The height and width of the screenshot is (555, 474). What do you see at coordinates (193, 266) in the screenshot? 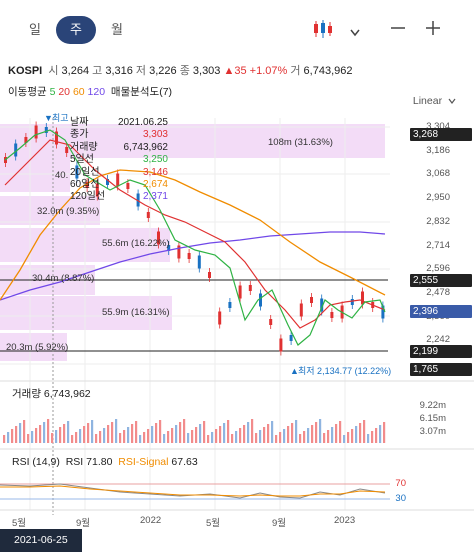
I see `ma120-line` at bounding box center [193, 266].